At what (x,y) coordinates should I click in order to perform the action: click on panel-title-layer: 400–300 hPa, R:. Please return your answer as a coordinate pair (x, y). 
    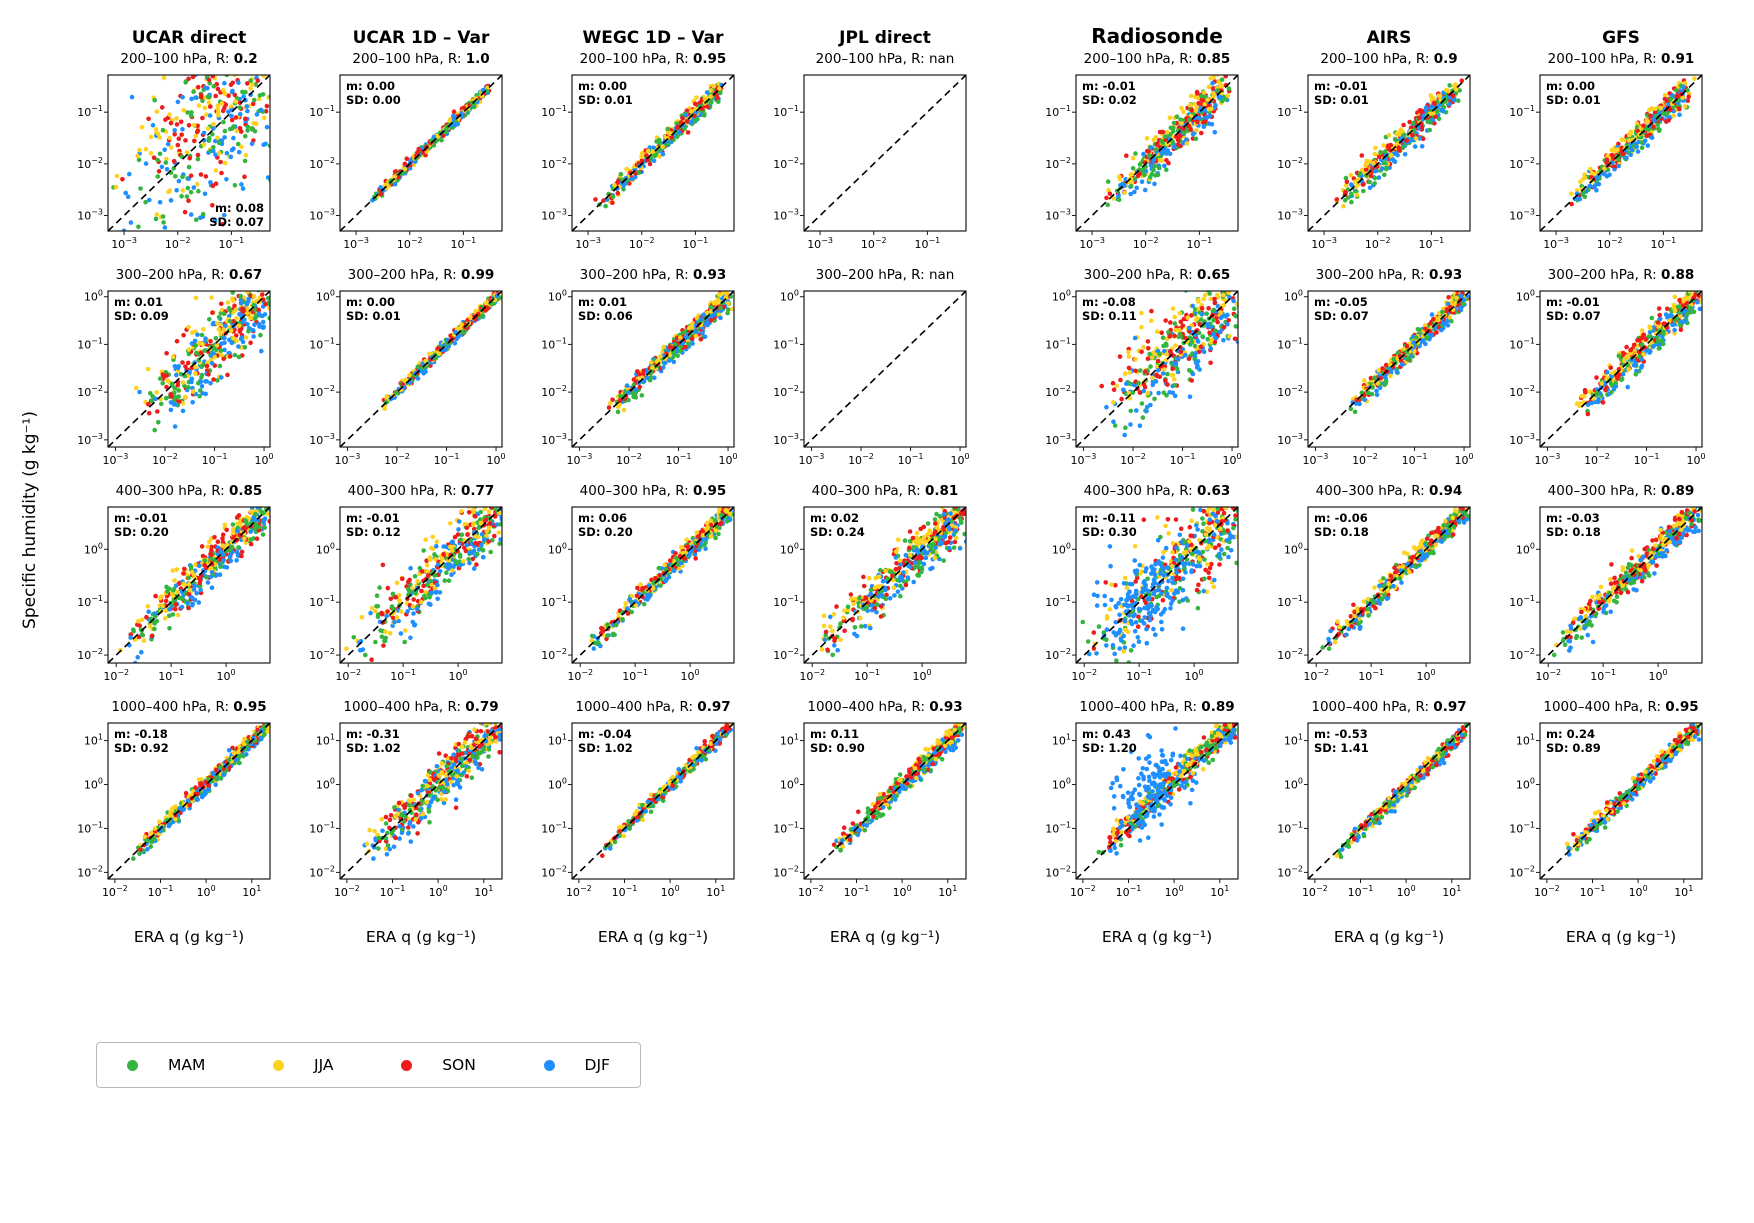
    Looking at the image, I should click on (636, 491).